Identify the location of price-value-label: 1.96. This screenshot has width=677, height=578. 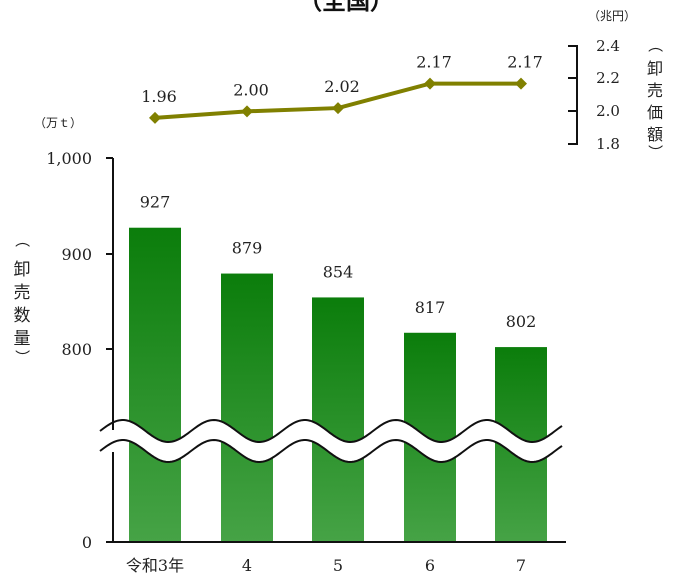
(159, 96).